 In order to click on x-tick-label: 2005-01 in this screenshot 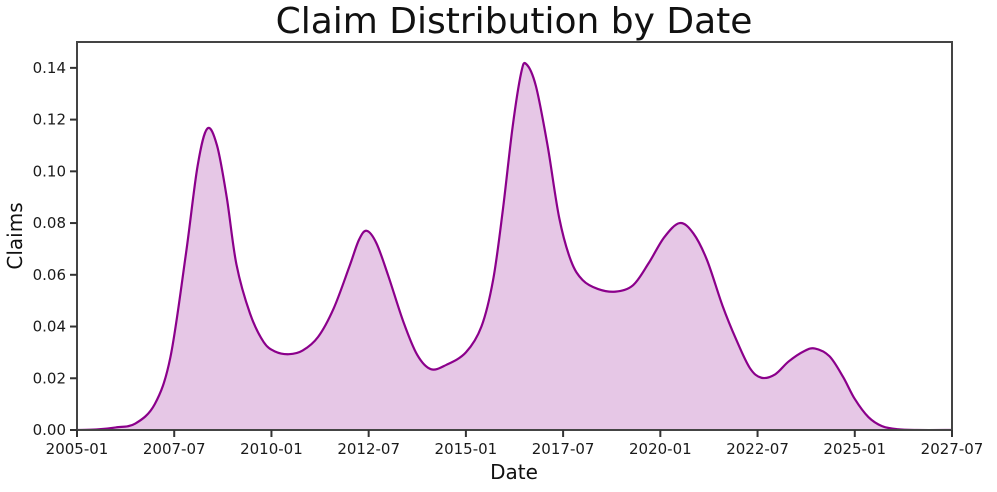, I will do `click(77, 449)`.